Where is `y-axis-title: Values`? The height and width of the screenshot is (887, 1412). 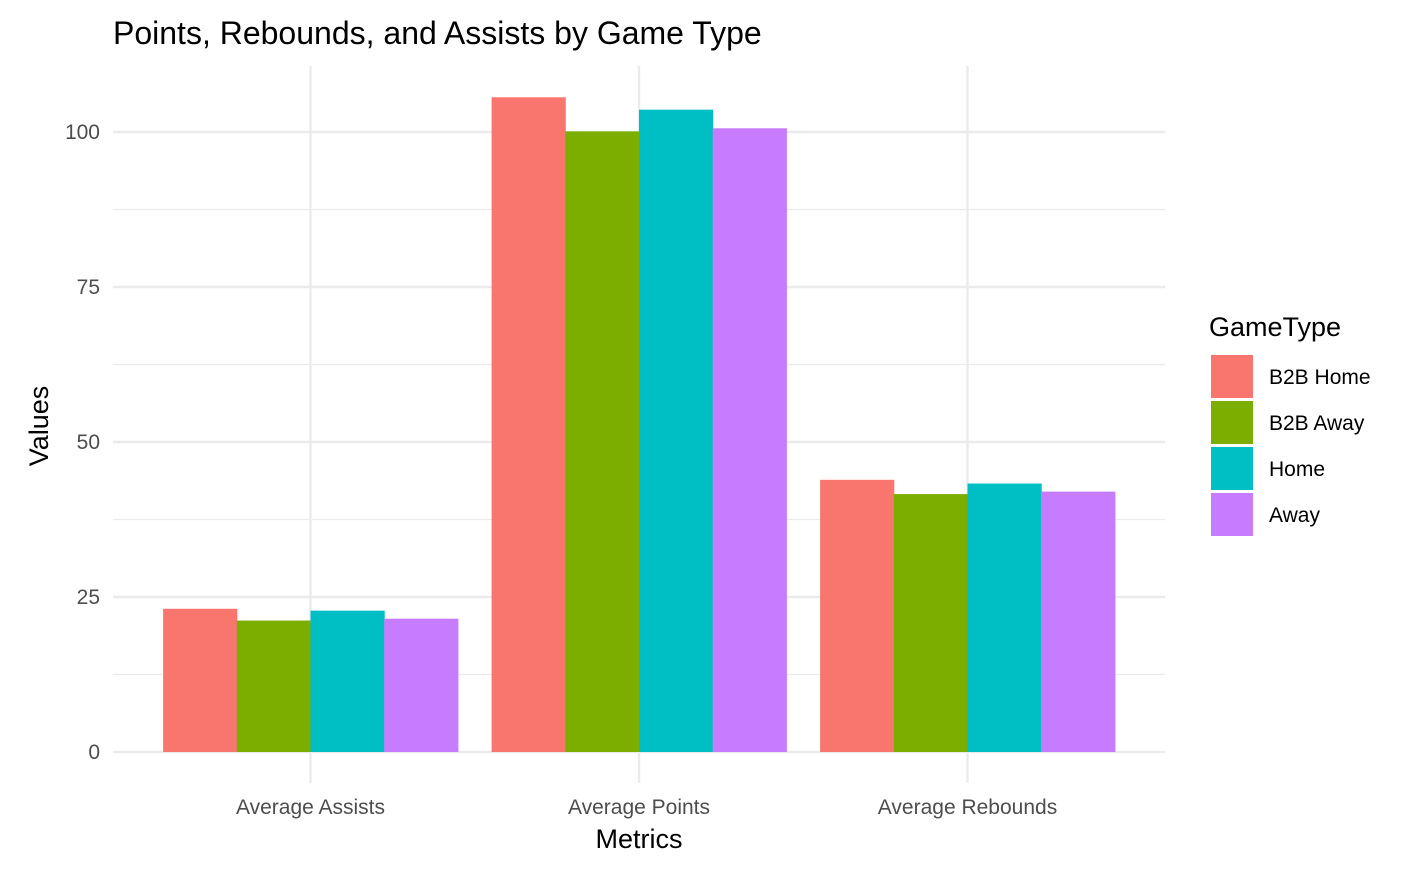 y-axis-title: Values is located at coordinates (39, 426).